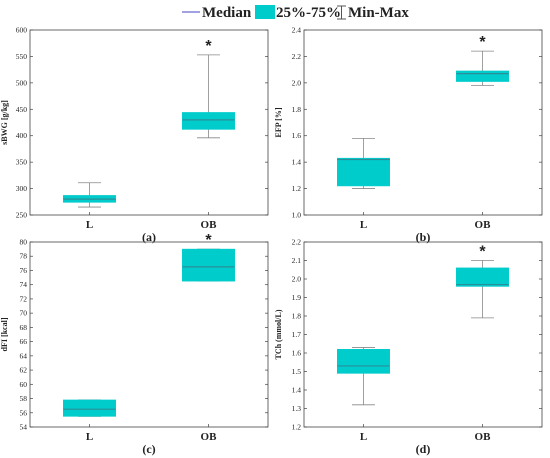  What do you see at coordinates (423, 237) in the screenshot?
I see `panel-label: (b)` at bounding box center [423, 237].